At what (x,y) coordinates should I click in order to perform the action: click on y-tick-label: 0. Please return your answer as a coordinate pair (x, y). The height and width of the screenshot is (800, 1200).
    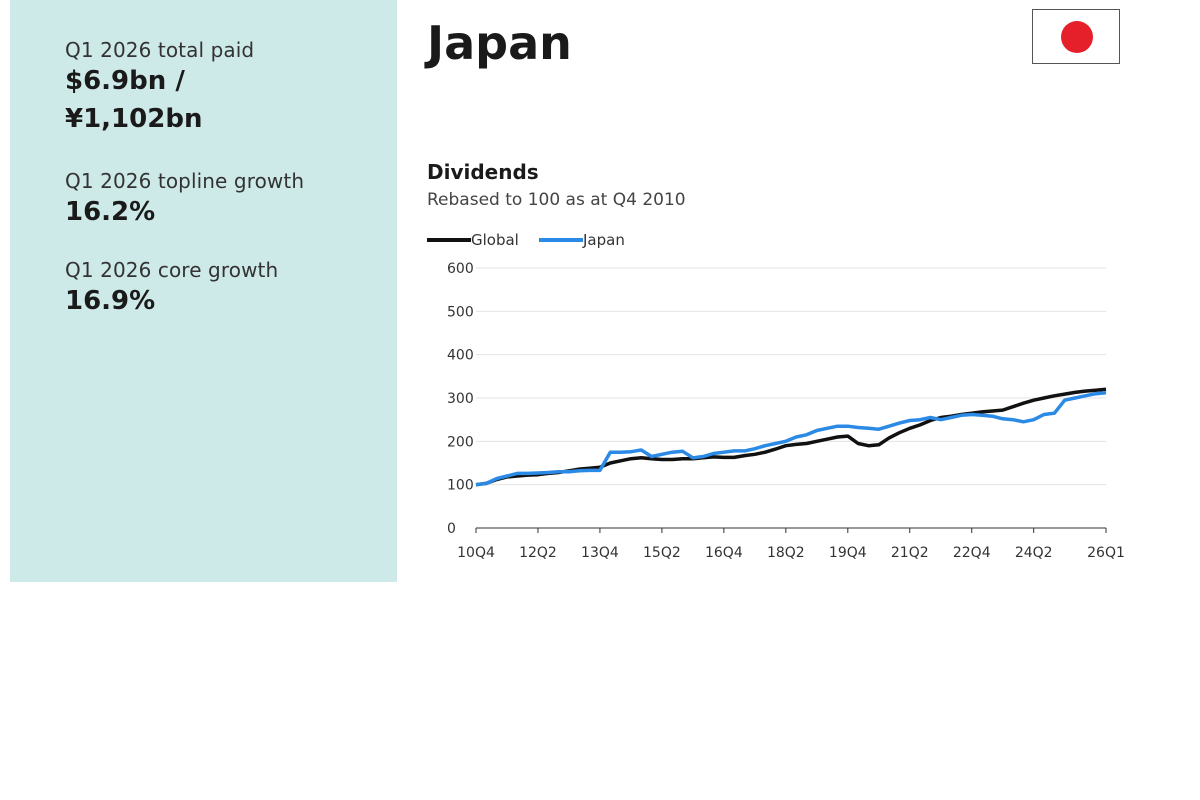
    Looking at the image, I should click on (451, 529).